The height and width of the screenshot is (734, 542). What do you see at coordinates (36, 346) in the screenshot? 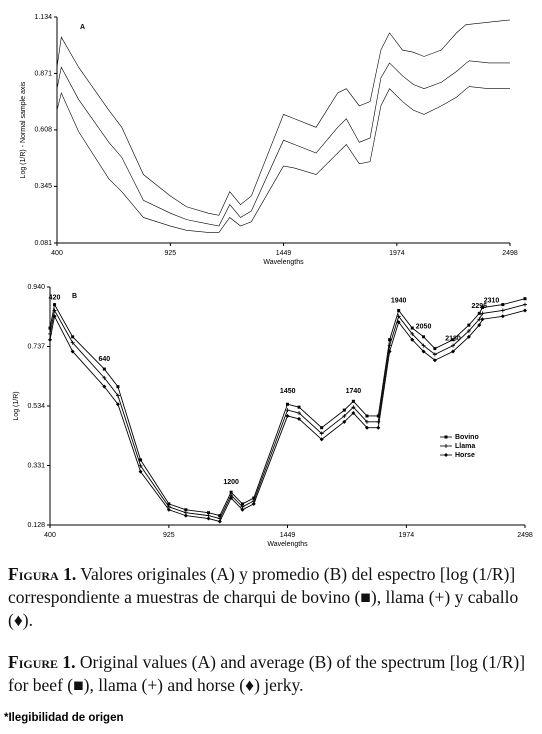
I see `y-tick-label: 0.737` at bounding box center [36, 346].